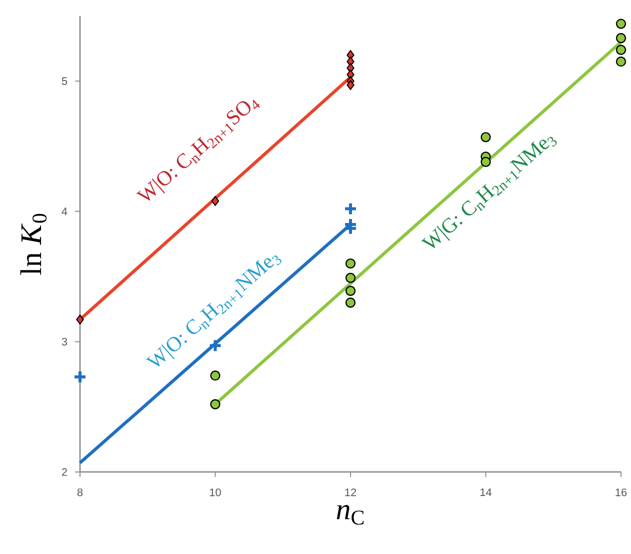  Describe the element at coordinates (64, 472) in the screenshot. I see `y-tick-label: 2` at that location.